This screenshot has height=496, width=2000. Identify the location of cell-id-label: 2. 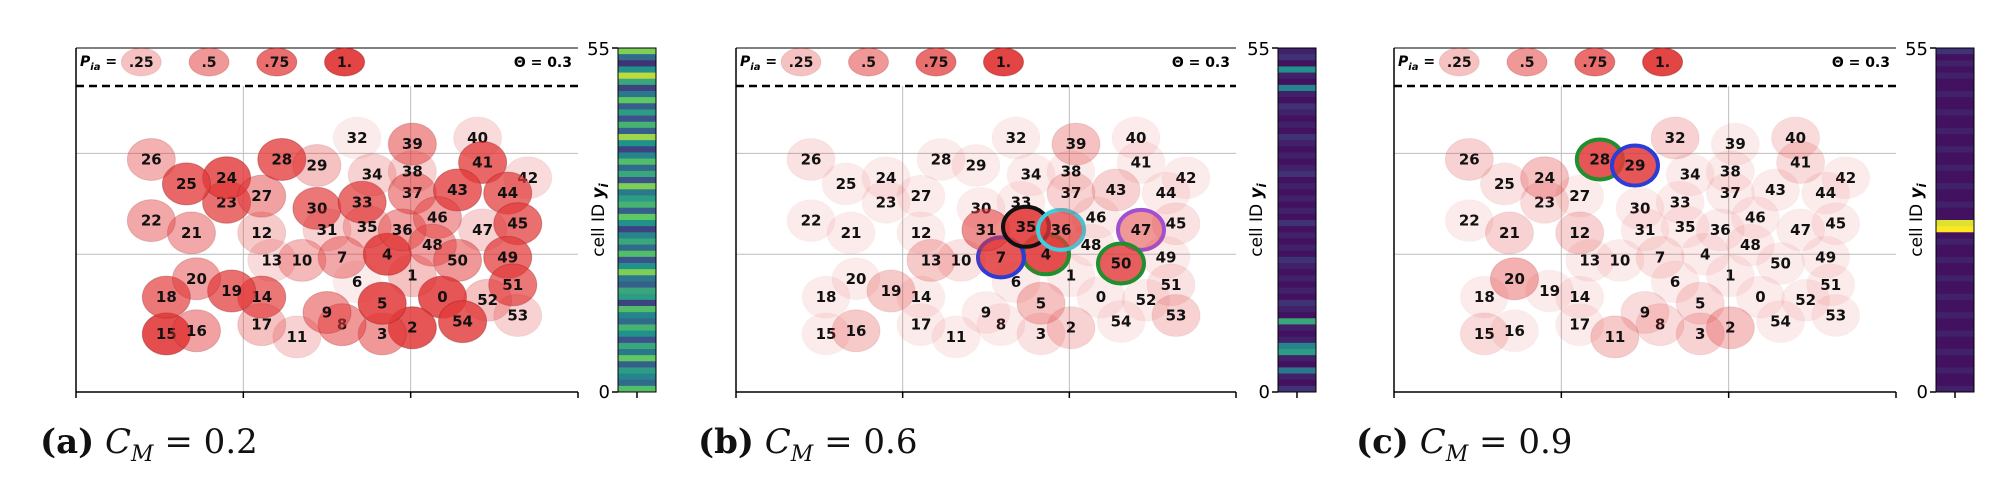
(412, 328).